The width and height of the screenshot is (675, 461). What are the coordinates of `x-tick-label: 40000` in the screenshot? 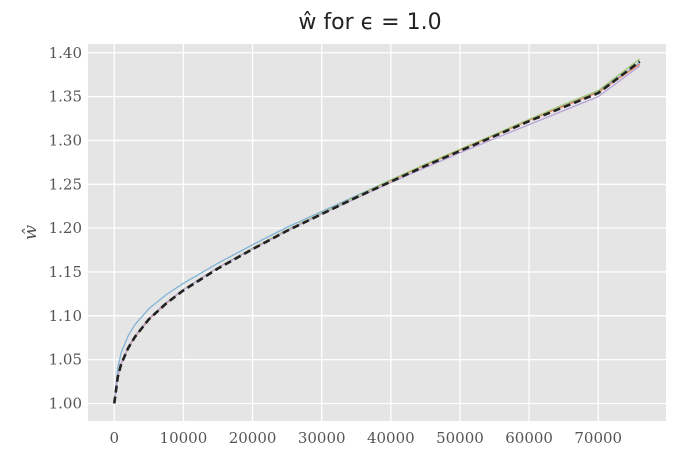 It's located at (391, 438).